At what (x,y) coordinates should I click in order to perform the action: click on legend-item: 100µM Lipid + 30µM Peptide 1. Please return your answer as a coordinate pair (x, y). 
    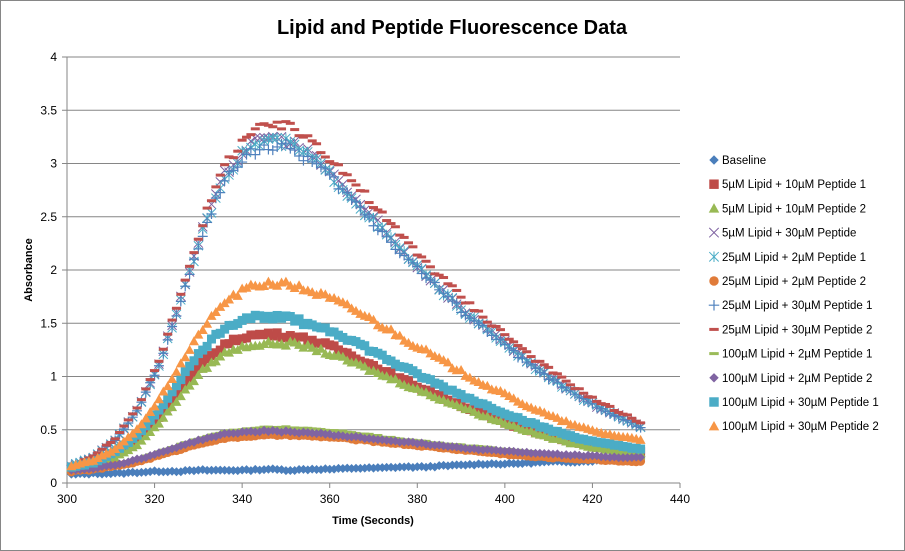
    Looking at the image, I should click on (794, 403).